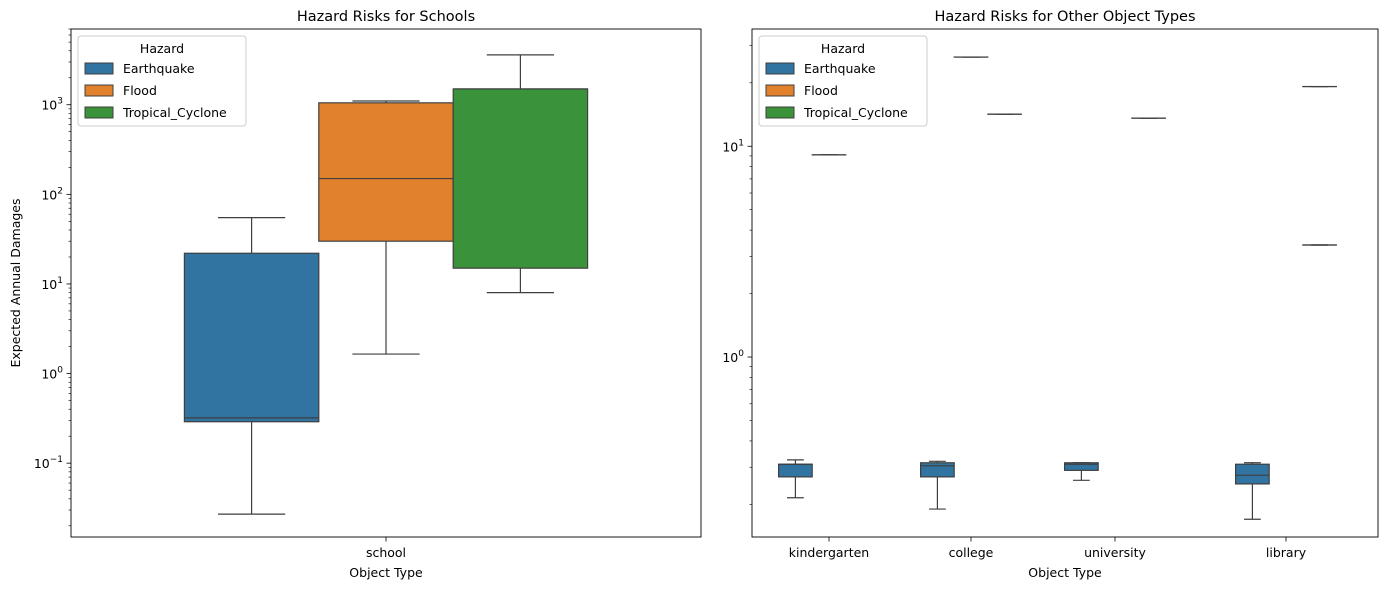  I want to click on x-tick-label: university, so click(1115, 552).